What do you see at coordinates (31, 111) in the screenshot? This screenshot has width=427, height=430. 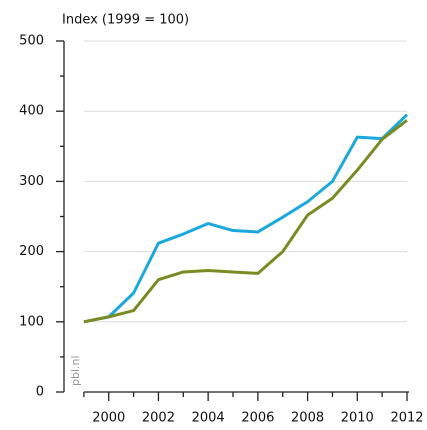 I see `y-tick-label: 400` at bounding box center [31, 111].